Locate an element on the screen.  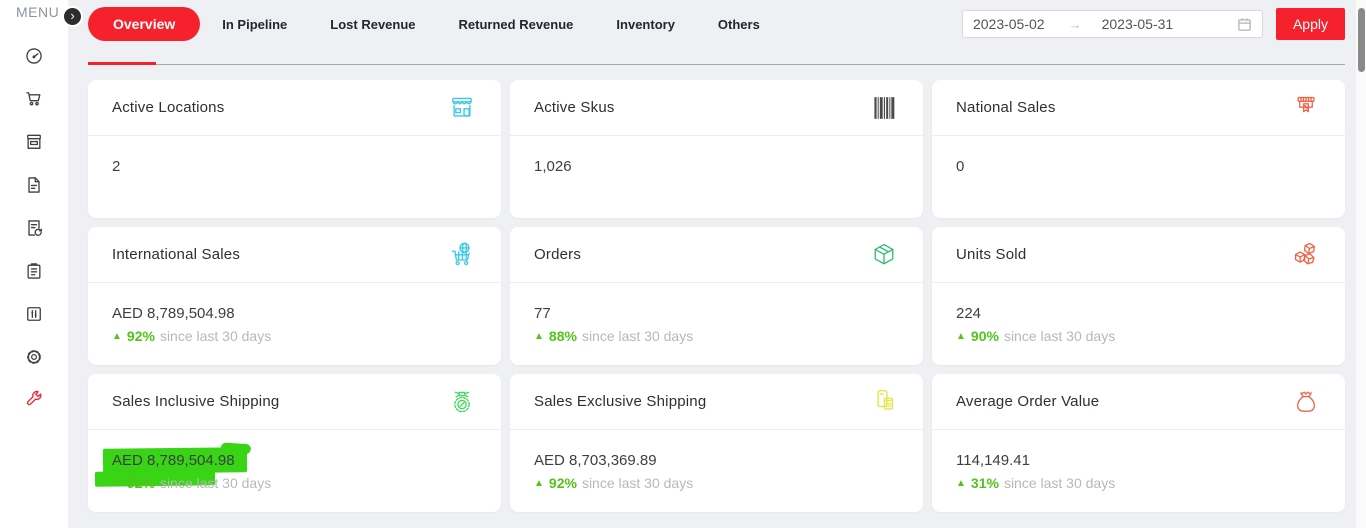
card-value: 224 is located at coordinates (969, 313).